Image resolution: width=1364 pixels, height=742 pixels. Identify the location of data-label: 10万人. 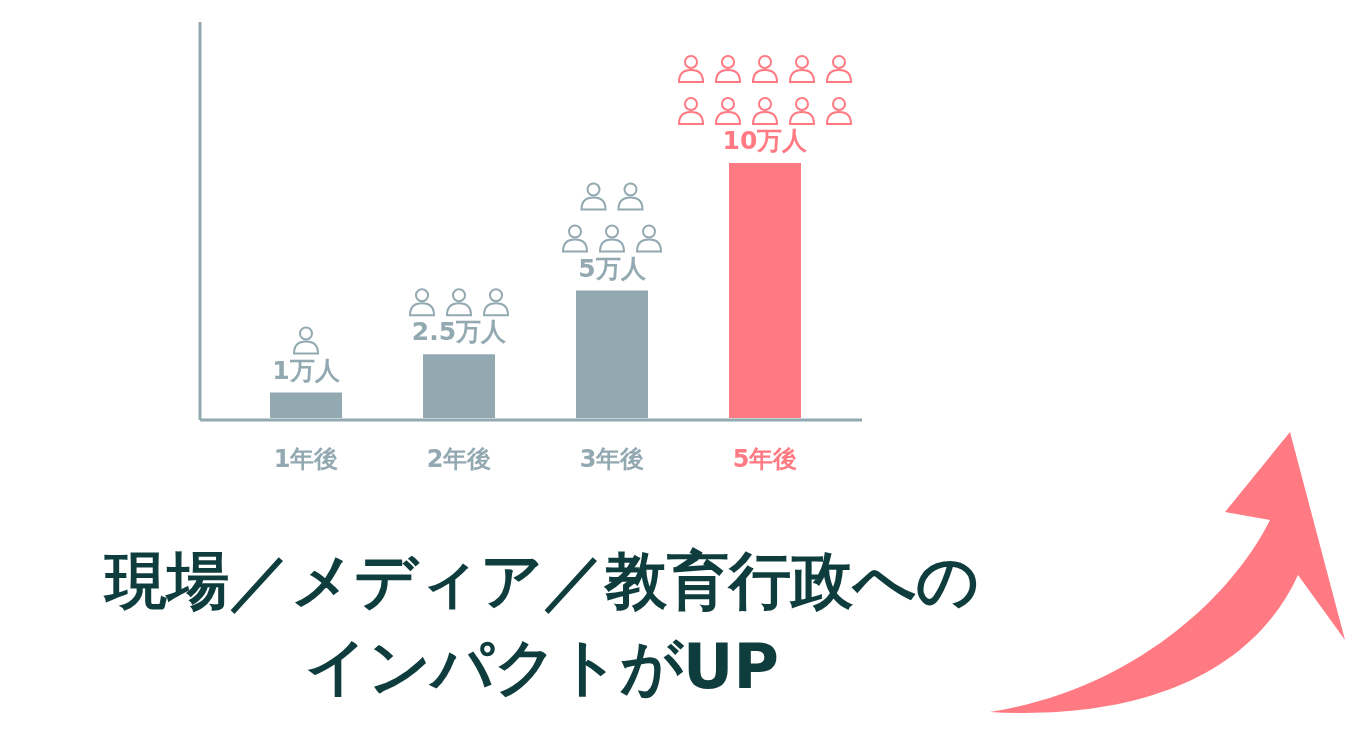
(765, 140).